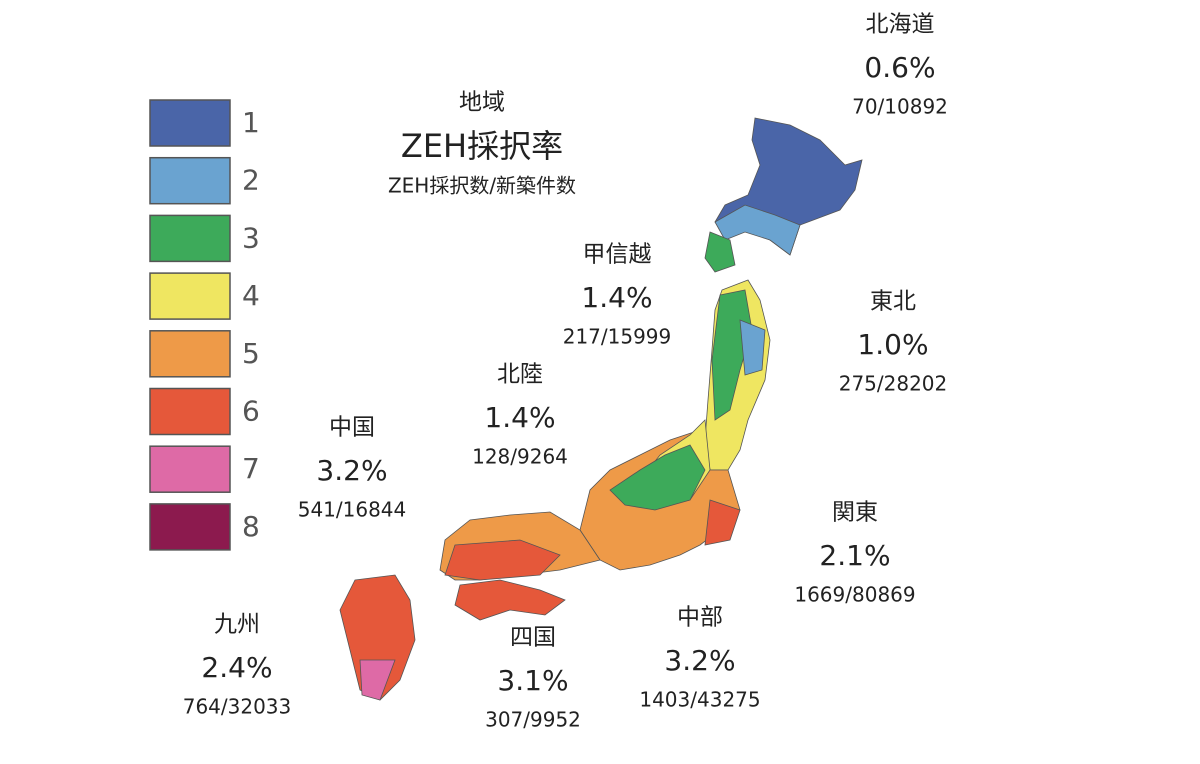 The height and width of the screenshot is (764, 1200). What do you see at coordinates (251, 180) in the screenshot?
I see `legend-label: 2` at bounding box center [251, 180].